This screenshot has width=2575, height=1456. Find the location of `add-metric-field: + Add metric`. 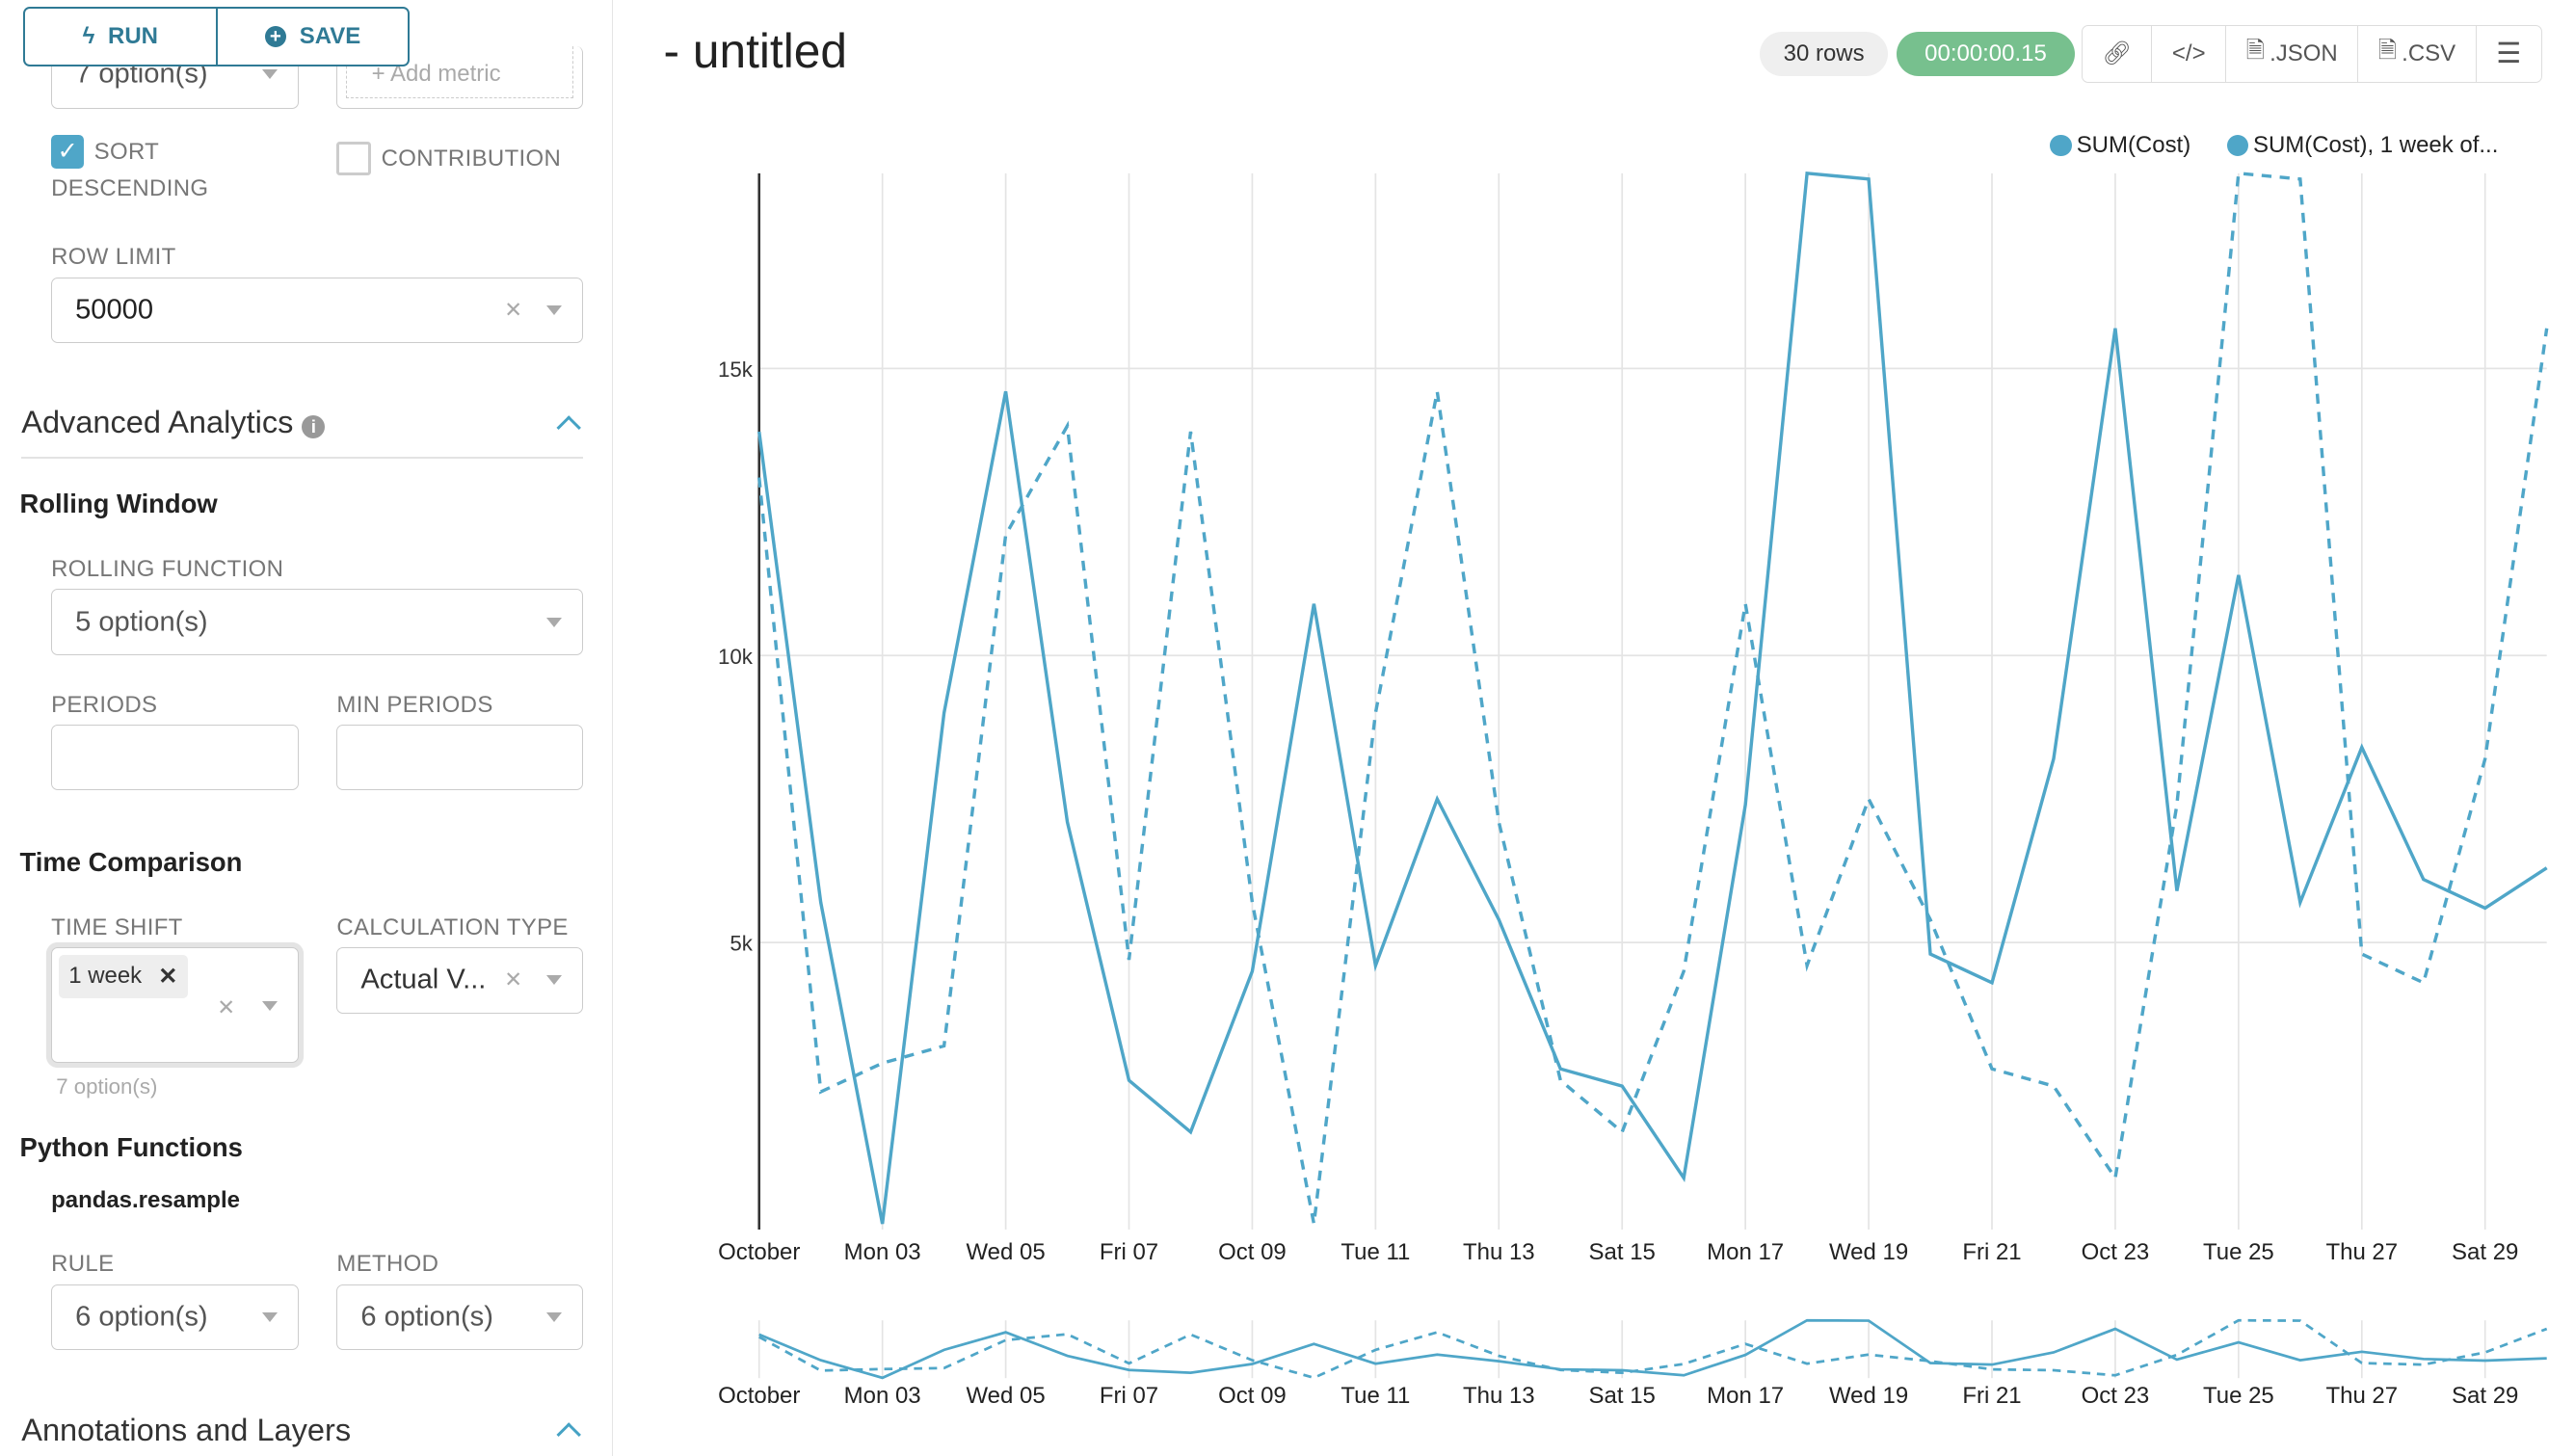

add-metric-field: + Add metric is located at coordinates (459, 77).